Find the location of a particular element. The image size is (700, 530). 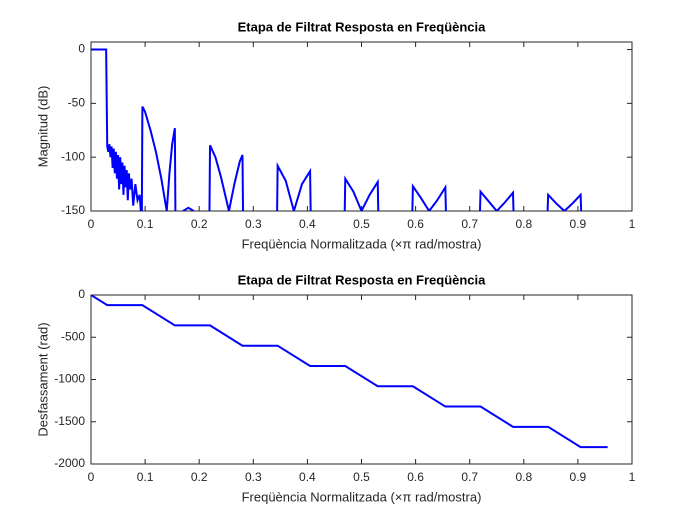

y-tick-label: -500 is located at coordinates (73, 336).